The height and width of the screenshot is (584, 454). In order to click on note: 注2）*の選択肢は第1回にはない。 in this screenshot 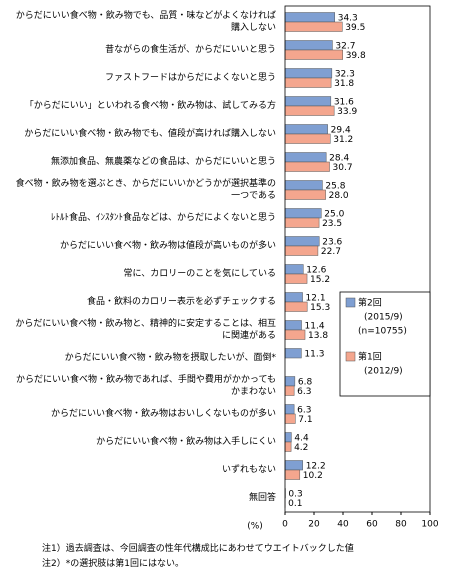, I will do `click(113, 564)`.